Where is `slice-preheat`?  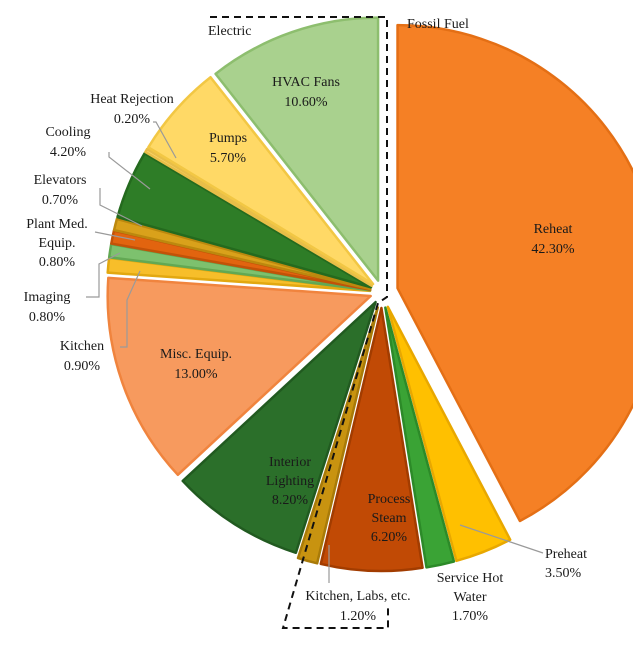
slice-preheat is located at coordinates (449, 434).